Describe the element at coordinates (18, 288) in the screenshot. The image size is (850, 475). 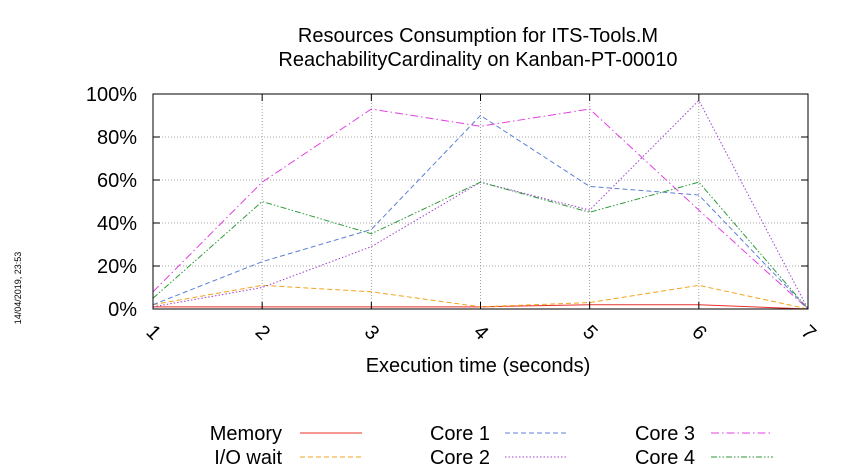
I see `timestamp-label: 14/04/2019, 23:53` at that location.